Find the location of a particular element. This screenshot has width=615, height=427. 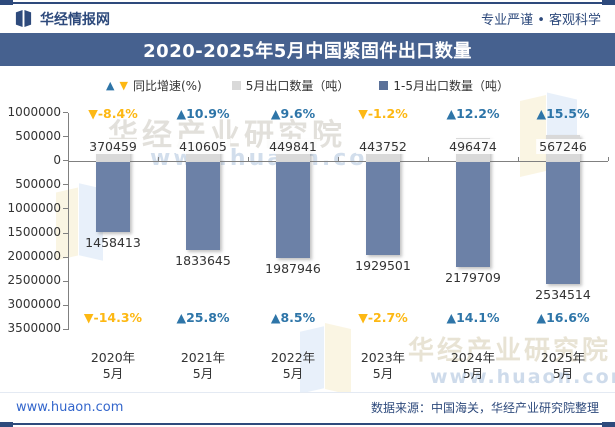

y-tick-label: 2500000 is located at coordinates (34, 280).